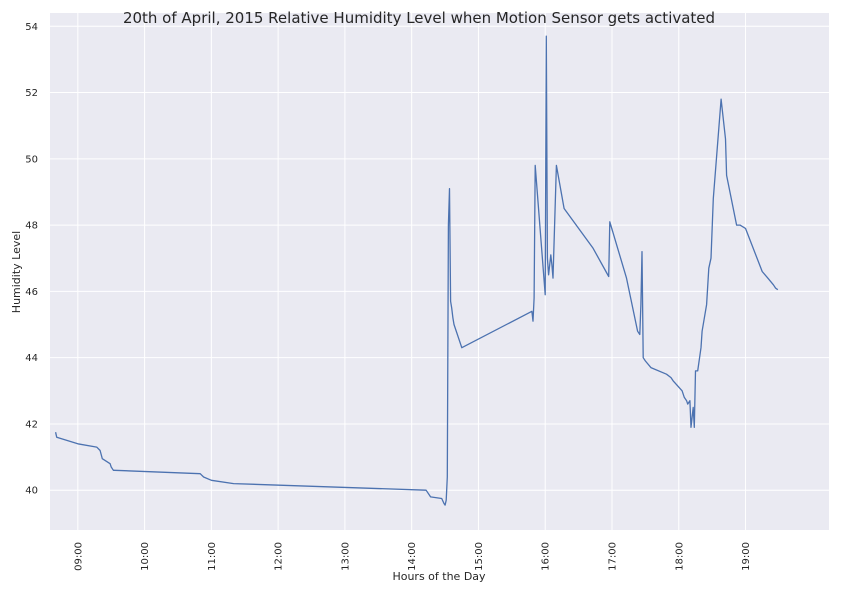  I want to click on y-tick-label: 40, so click(31, 491).